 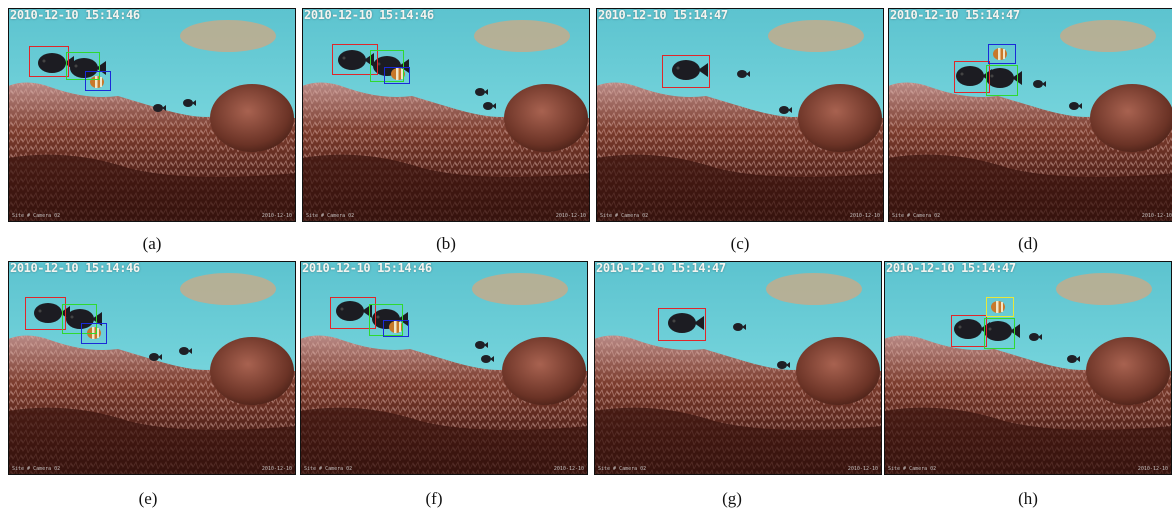 What do you see at coordinates (152, 243) in the screenshot?
I see `caption-a: (a)` at bounding box center [152, 243].